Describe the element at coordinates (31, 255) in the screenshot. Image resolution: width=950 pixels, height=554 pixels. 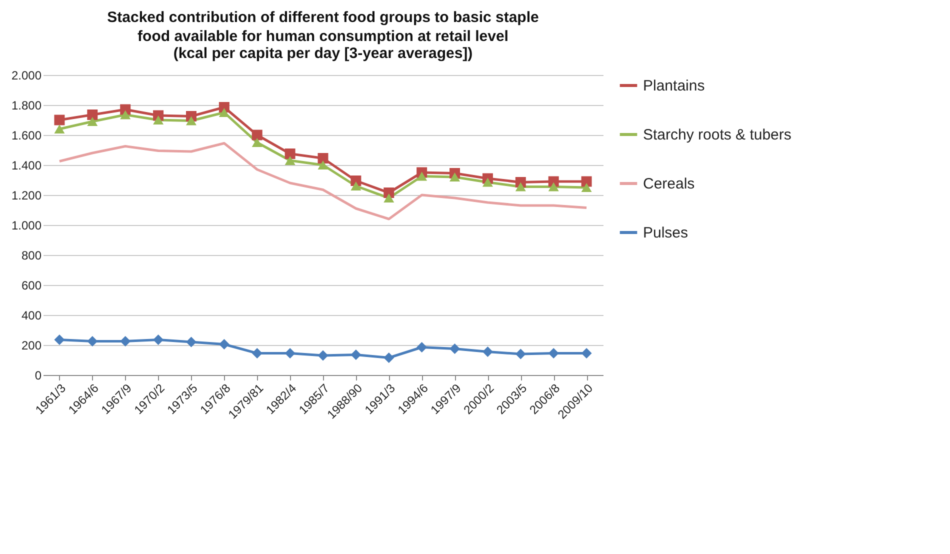
I see `y-tick-label: 800` at that location.